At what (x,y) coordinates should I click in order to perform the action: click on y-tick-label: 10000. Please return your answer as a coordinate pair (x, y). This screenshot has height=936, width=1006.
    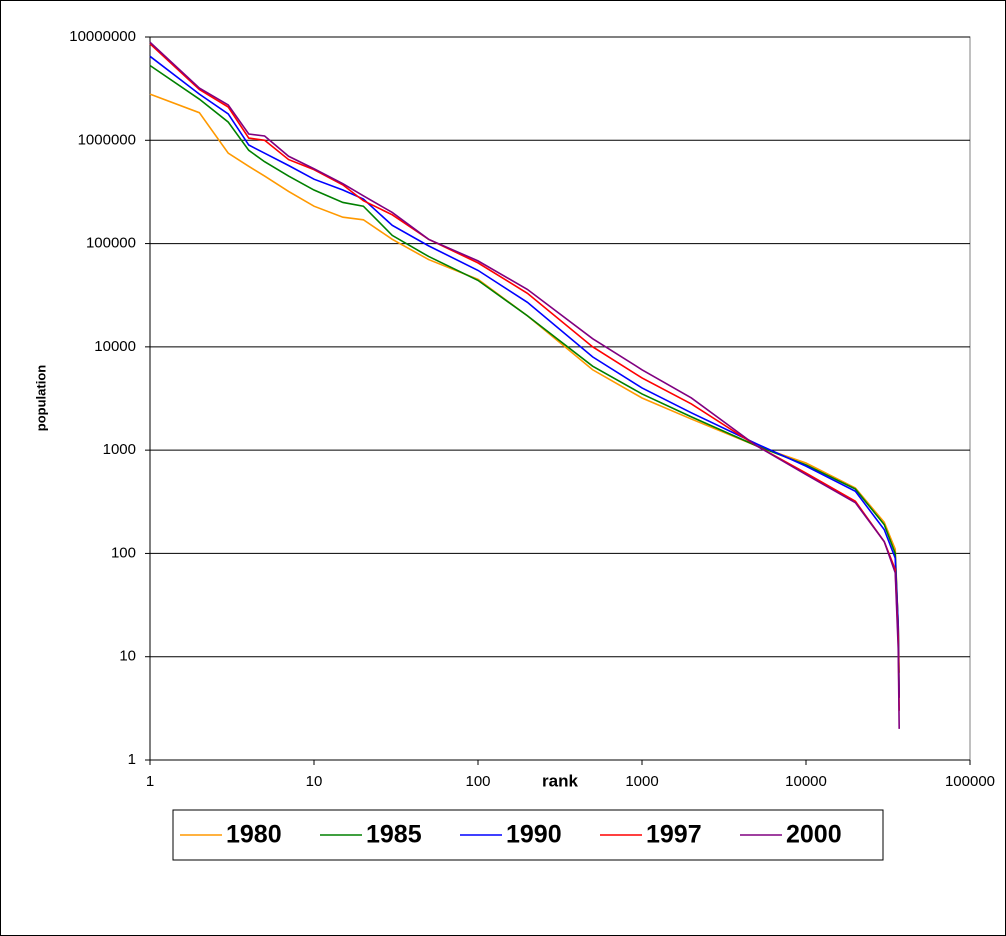
    Looking at the image, I should click on (115, 346).